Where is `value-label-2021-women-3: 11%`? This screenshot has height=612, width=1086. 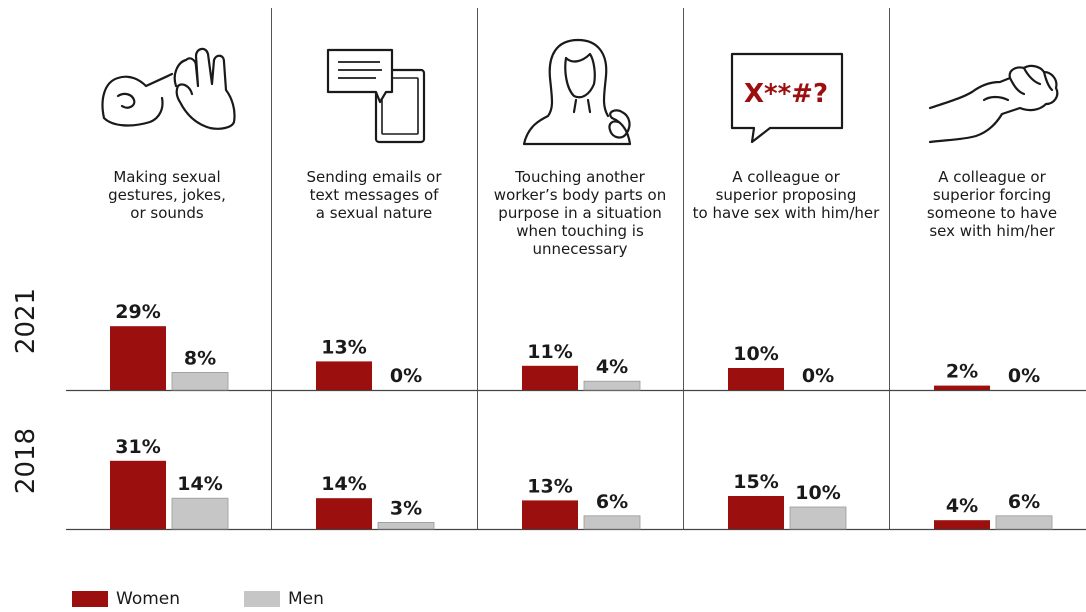 value-label-2021-women-3: 11% is located at coordinates (549, 352).